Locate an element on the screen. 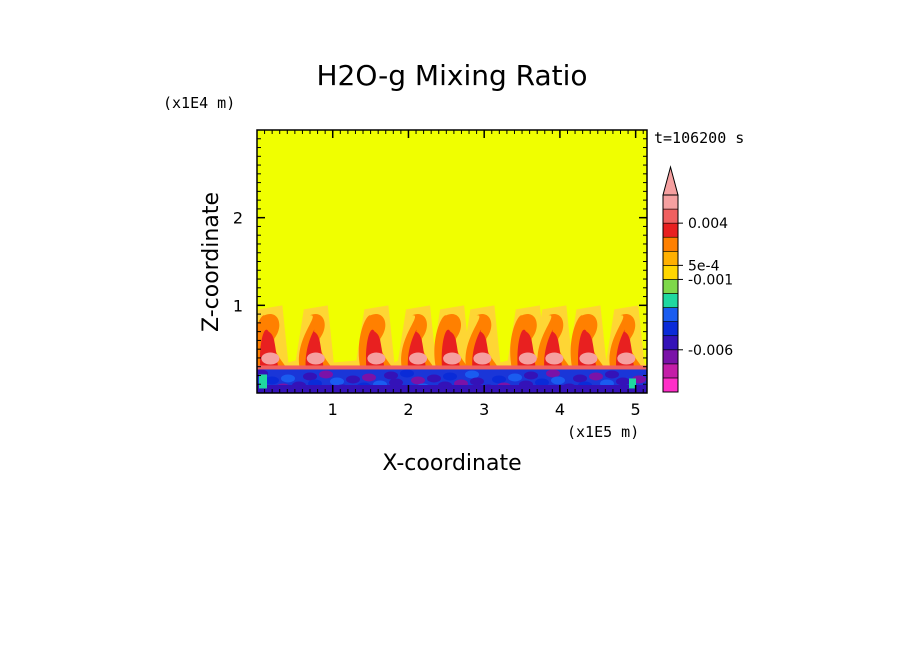  y-tick-label: 1 is located at coordinates (238, 305).